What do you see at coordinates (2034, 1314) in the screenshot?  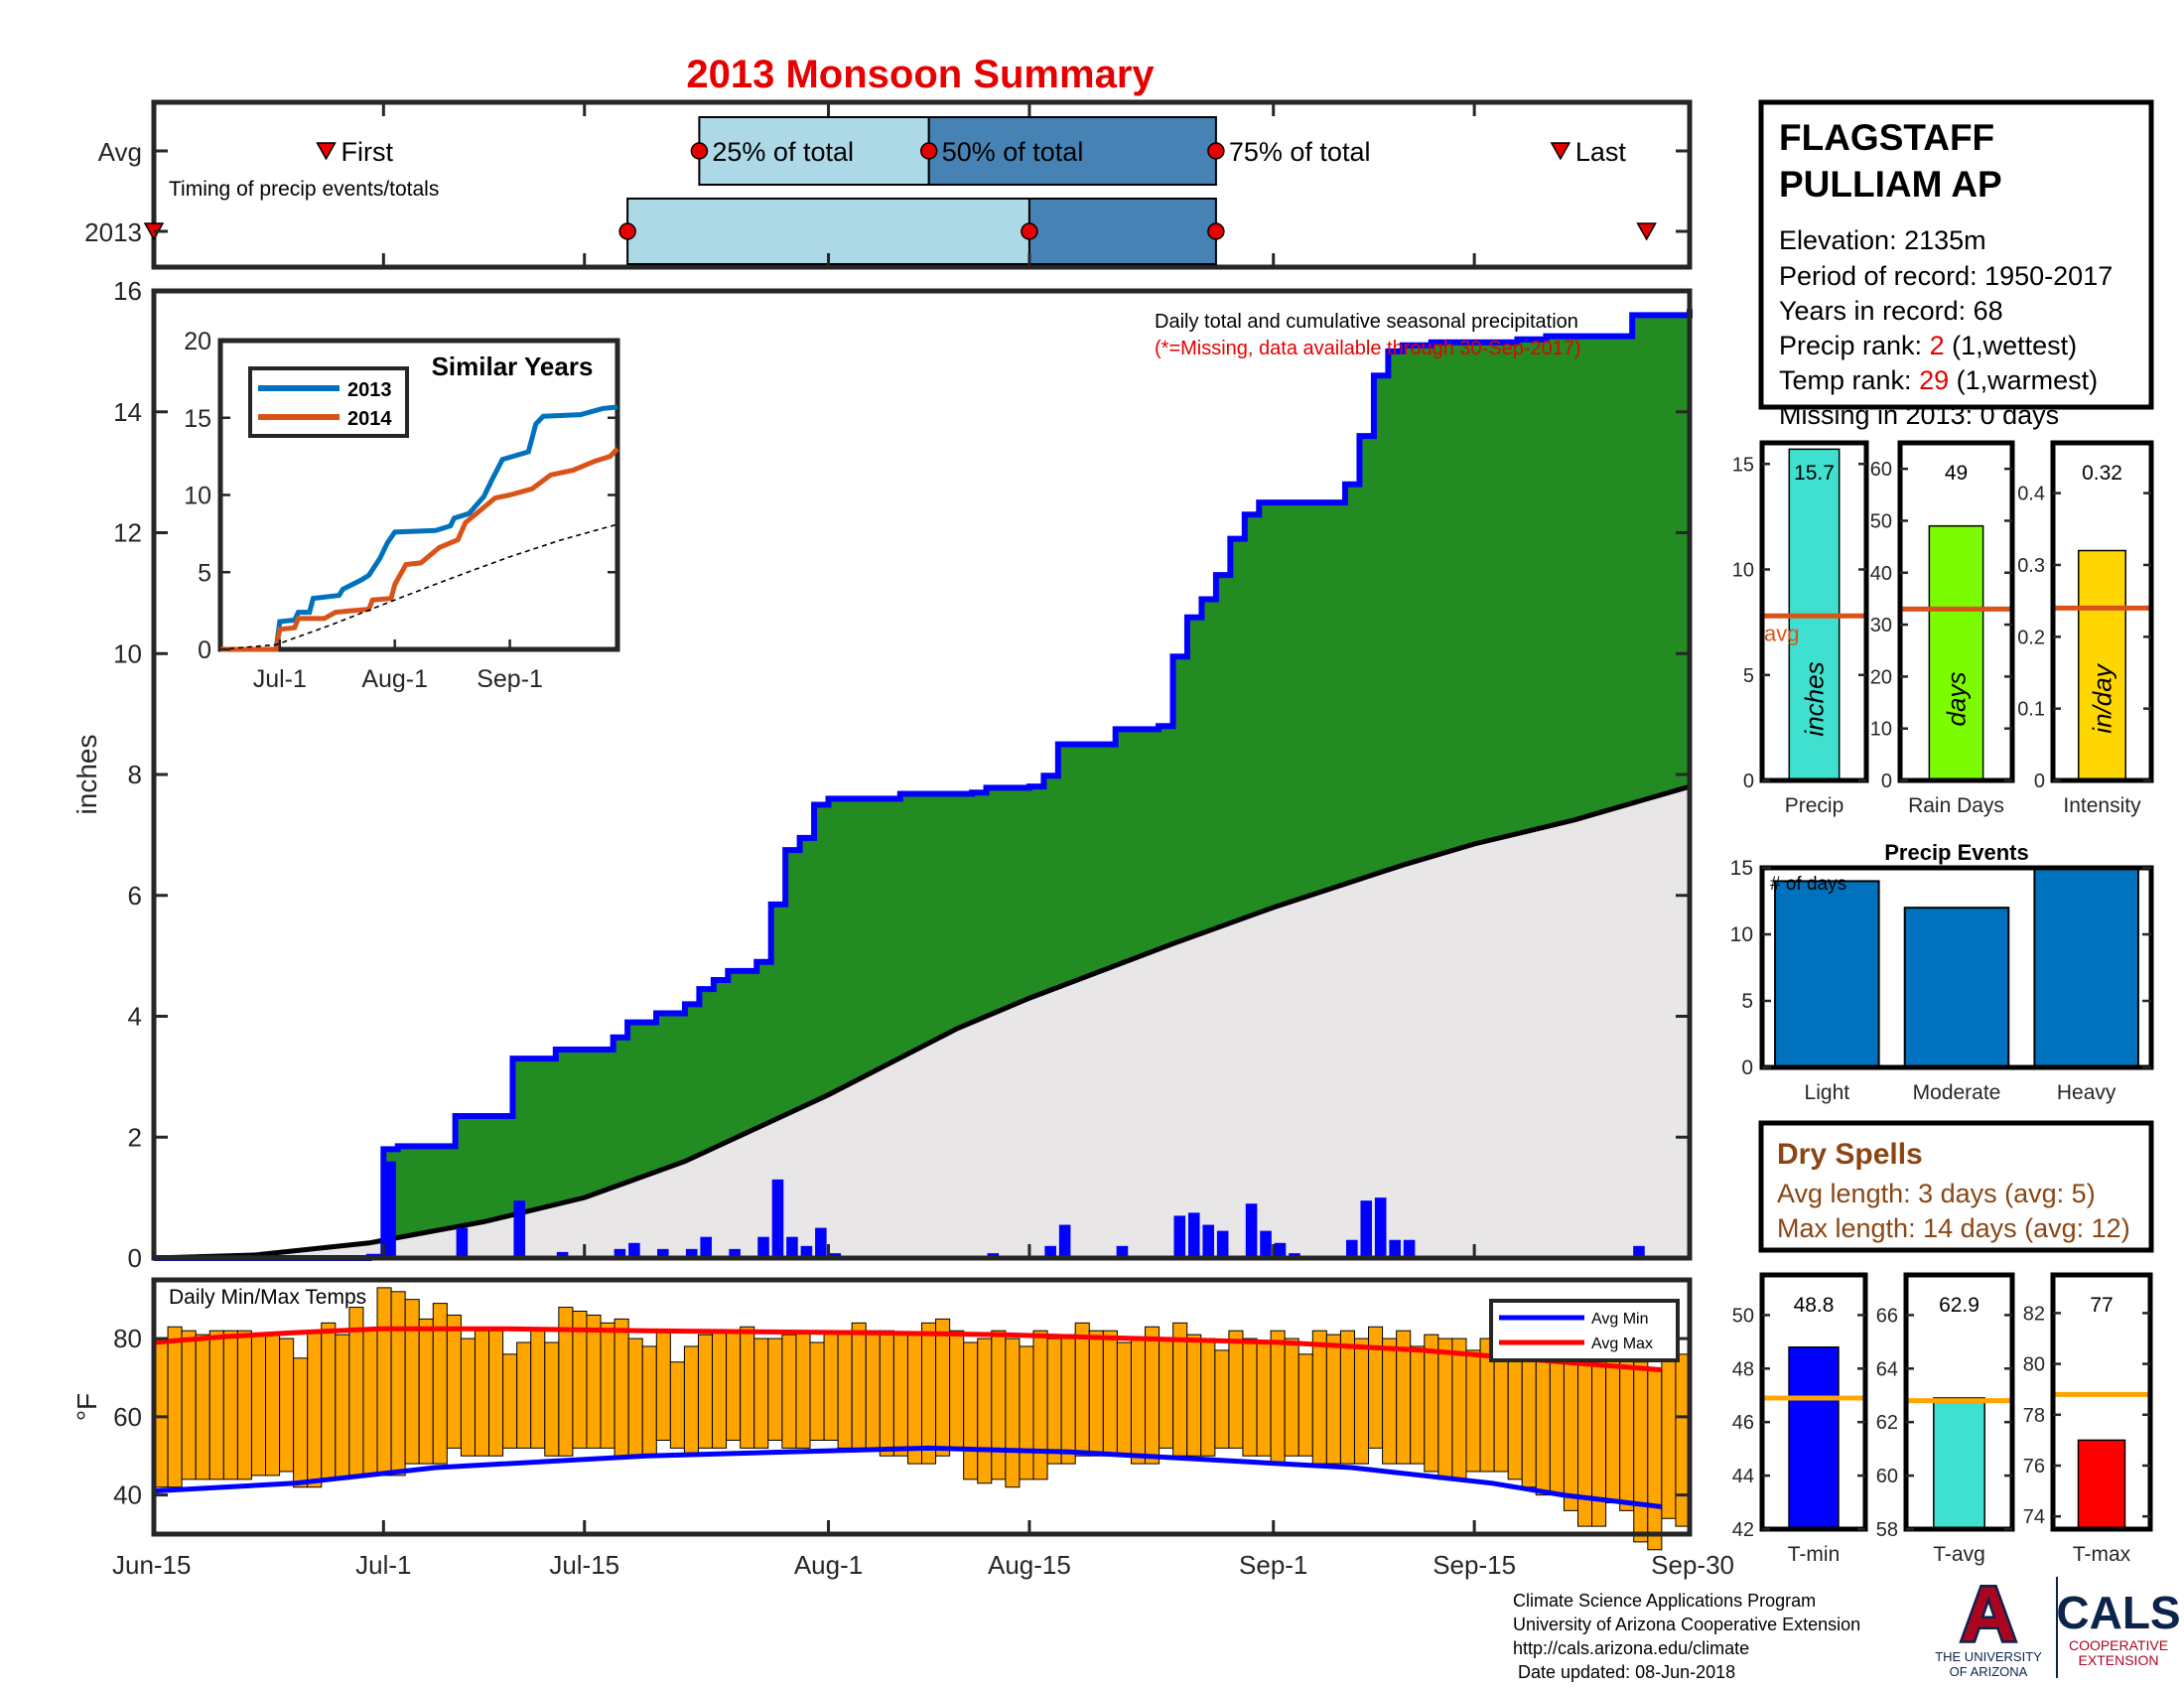 I see `t-max-y-tick-label: 82` at bounding box center [2034, 1314].